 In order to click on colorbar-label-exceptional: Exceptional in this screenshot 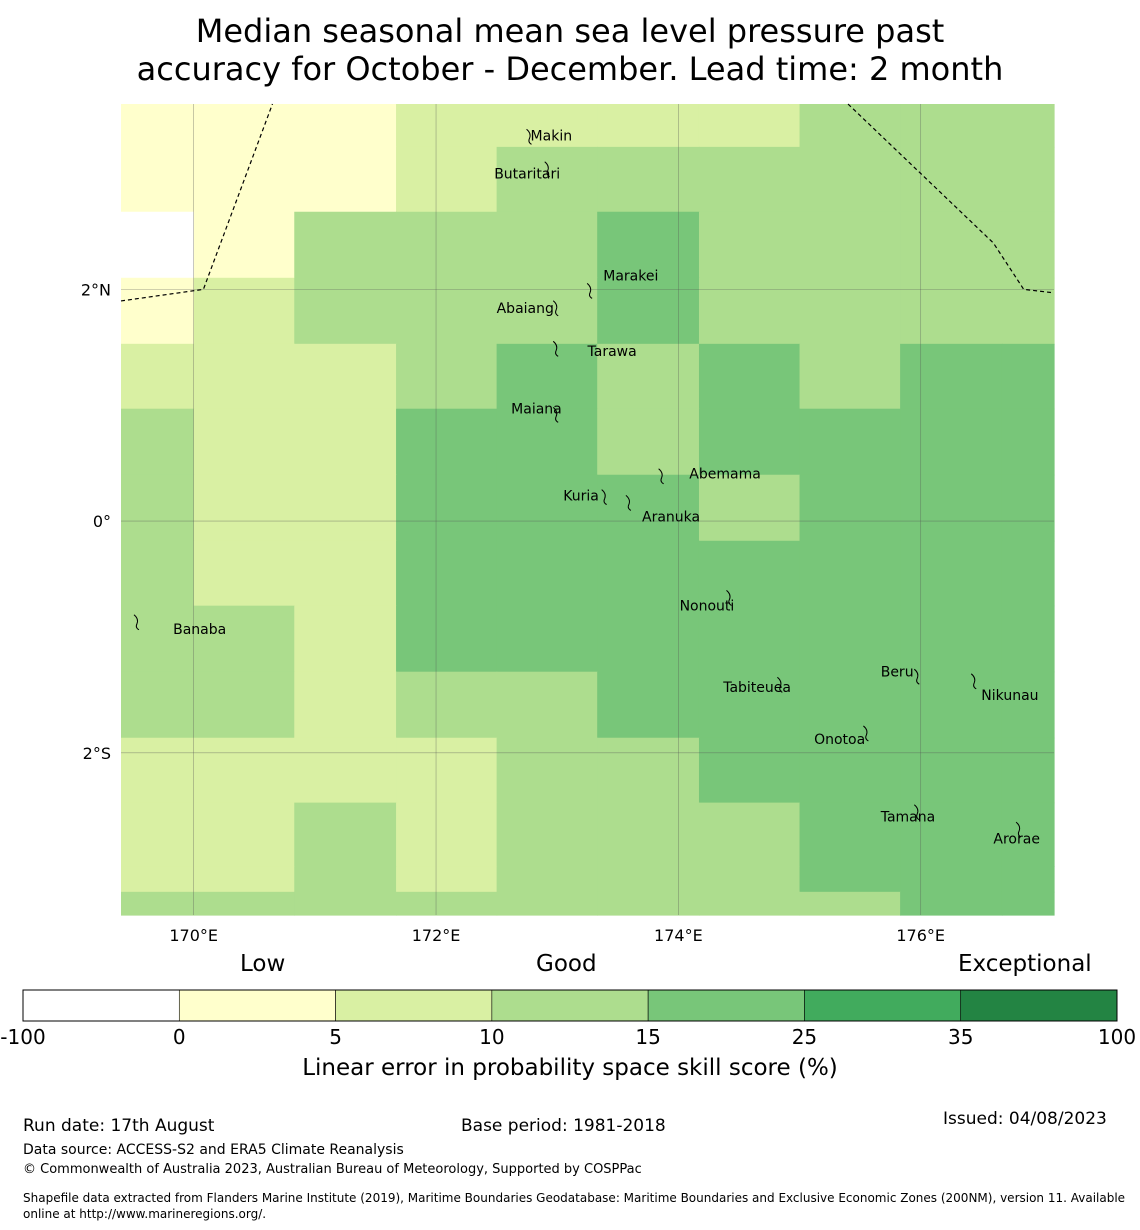, I will do `click(1025, 964)`.